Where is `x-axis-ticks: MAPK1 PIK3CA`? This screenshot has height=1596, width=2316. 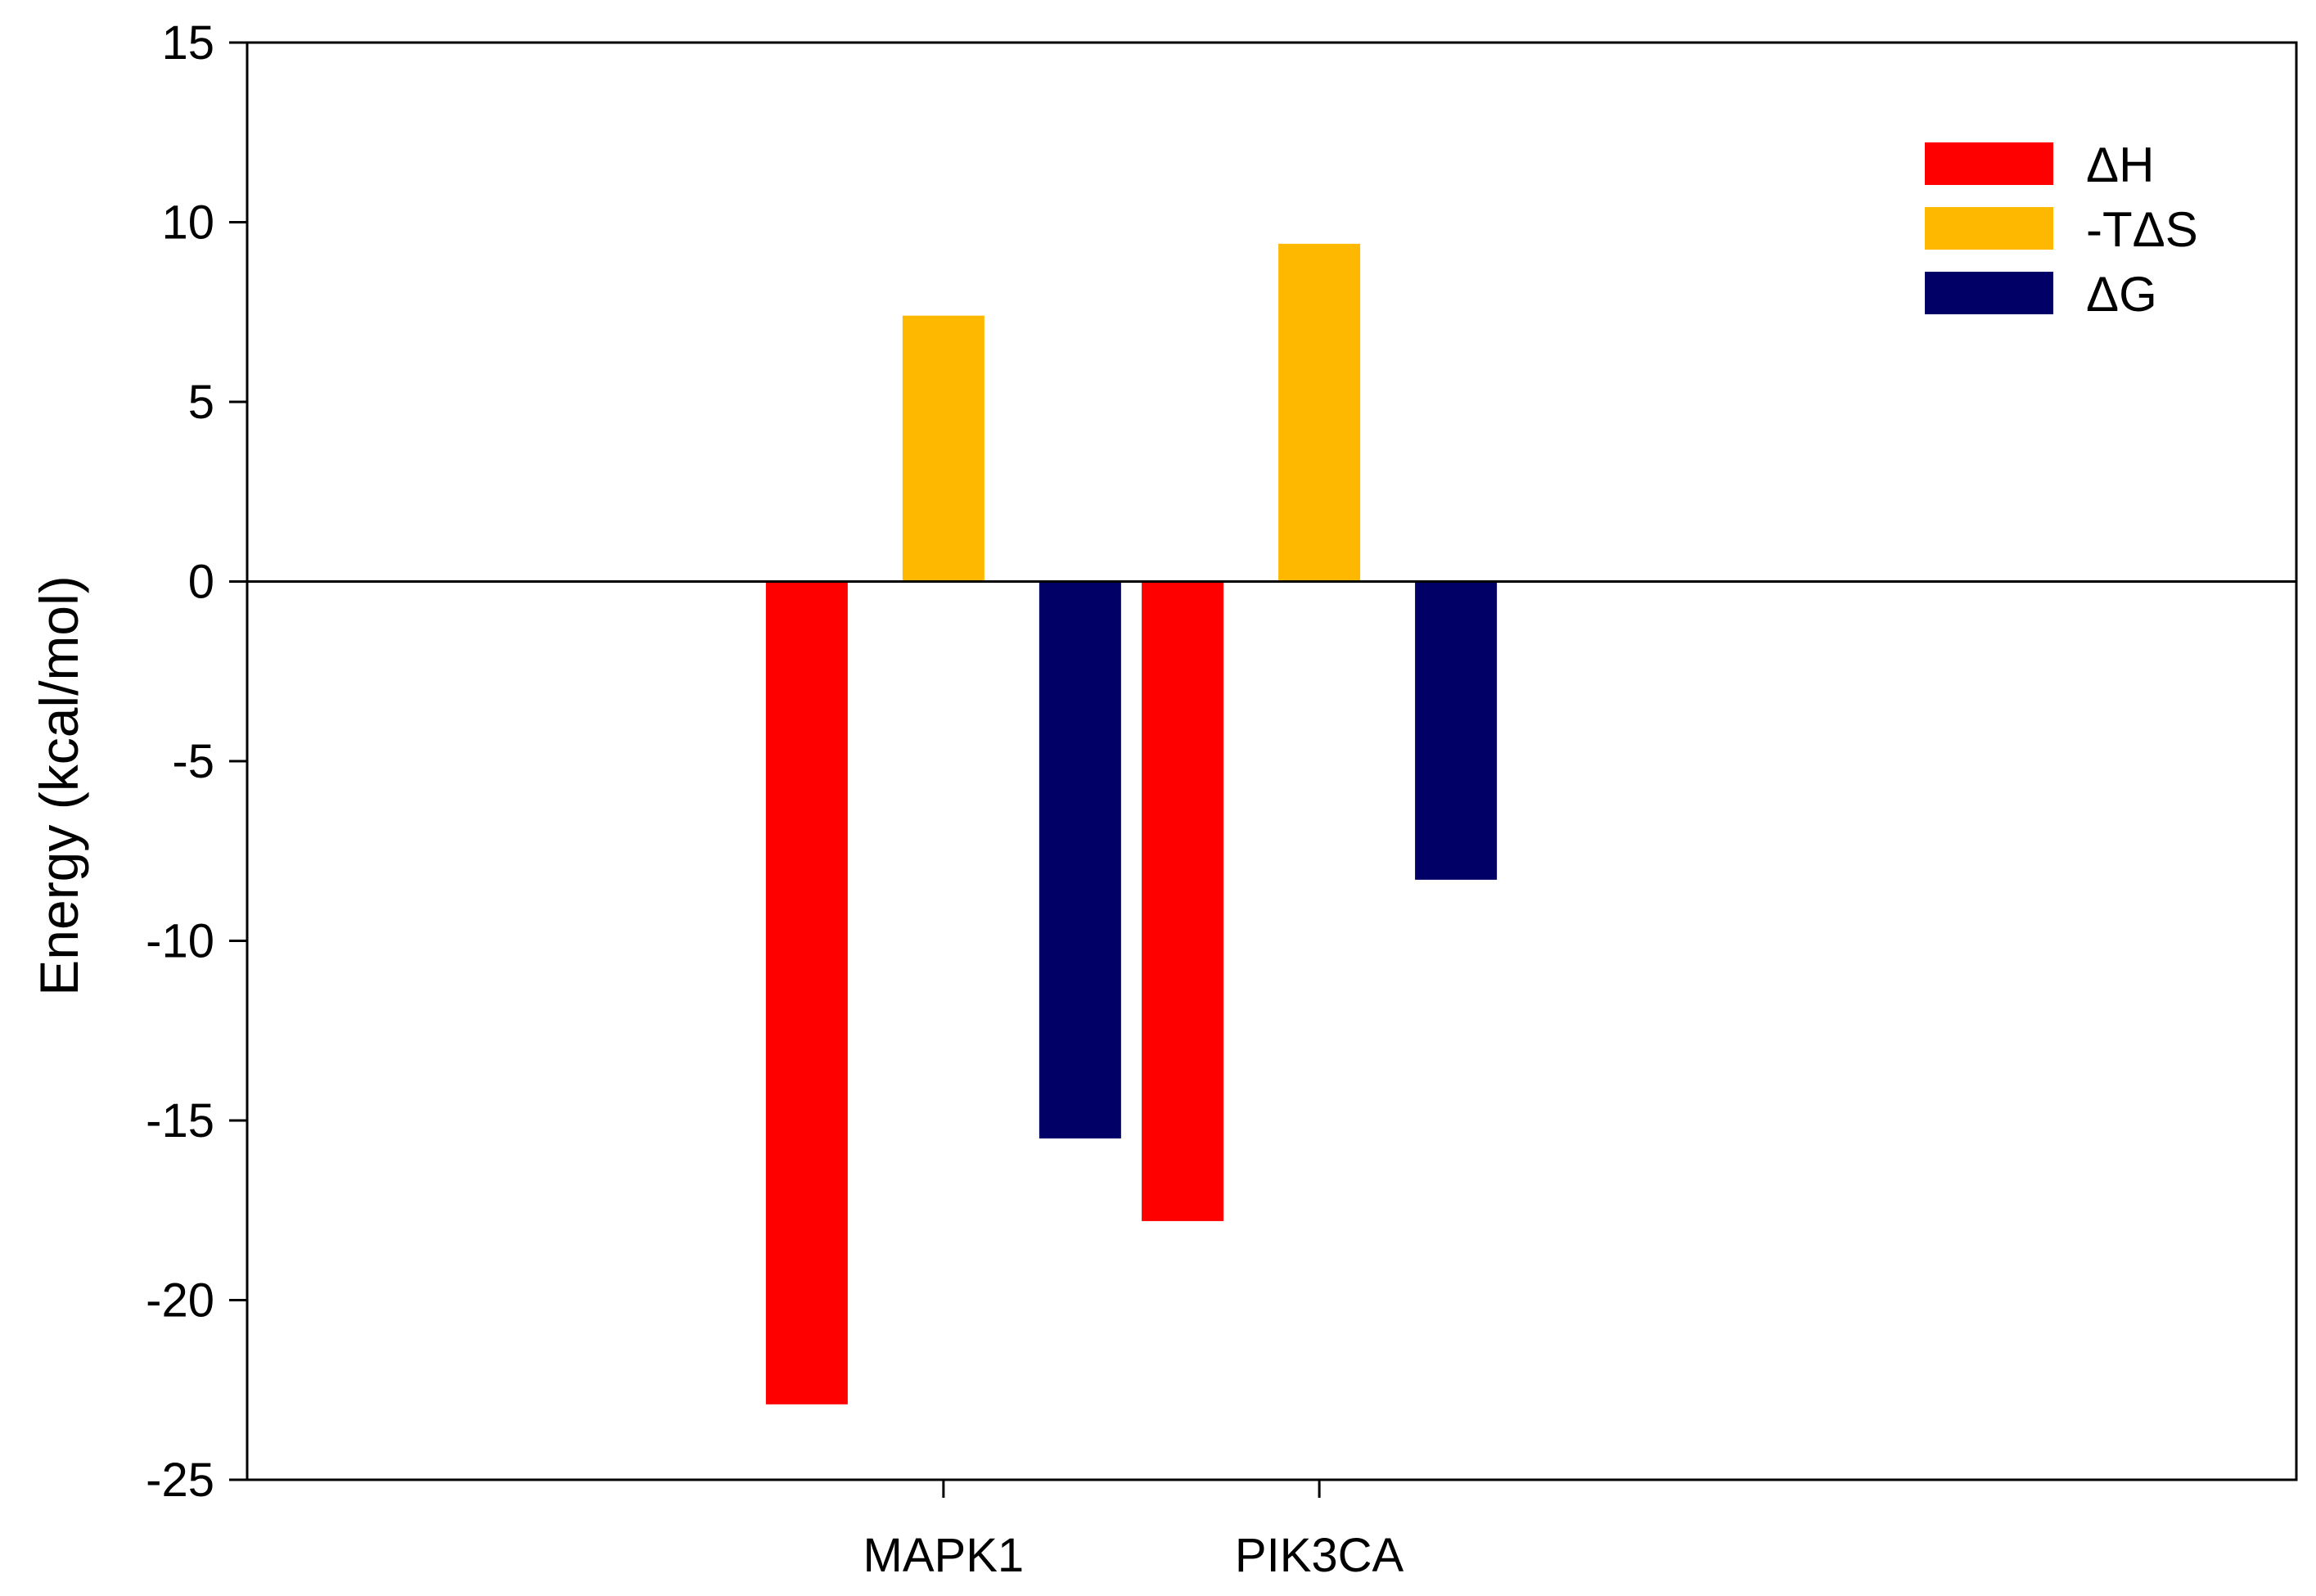 x-axis-ticks: MAPK1 PIK3CA is located at coordinates (1133, 1531).